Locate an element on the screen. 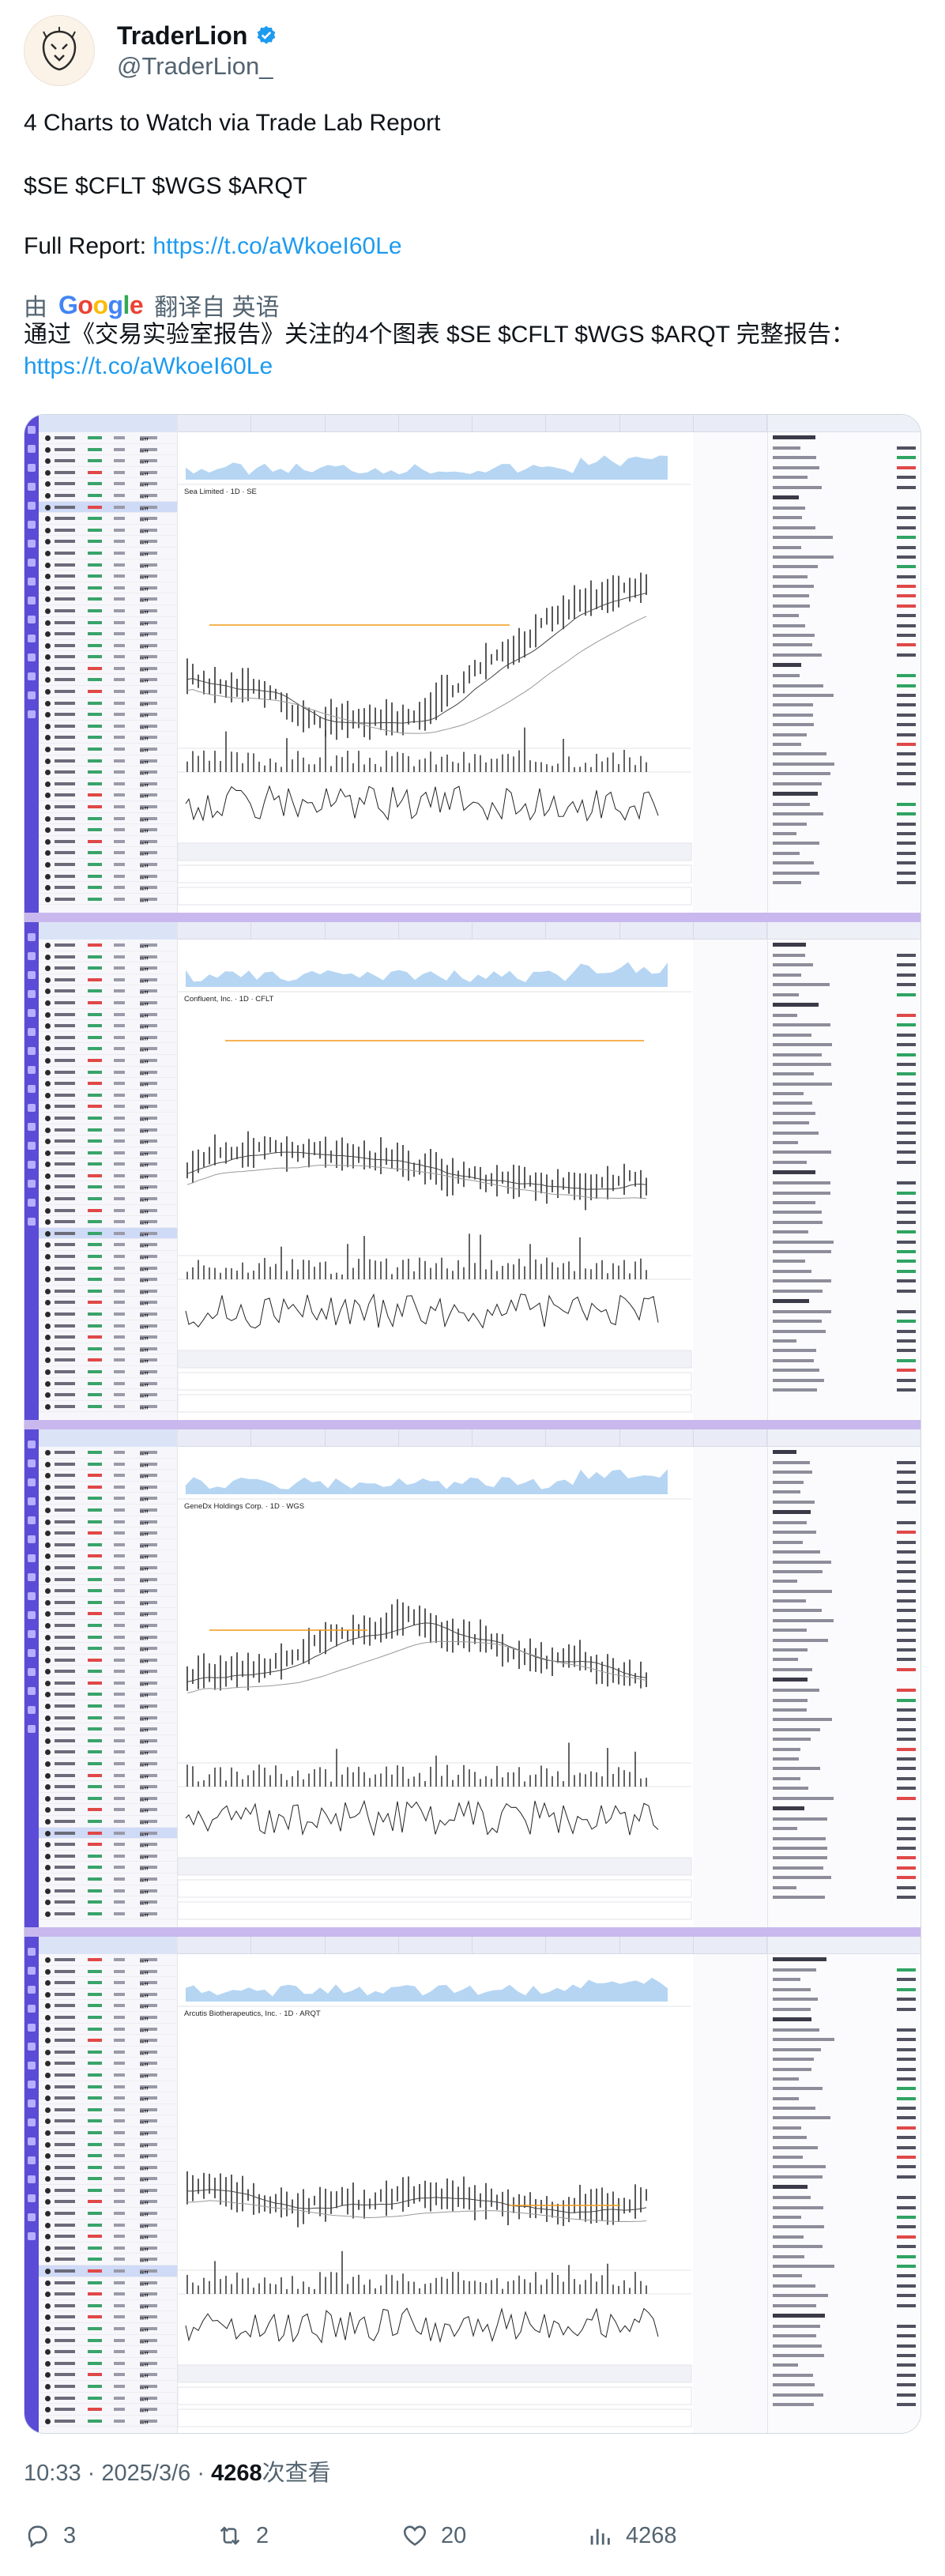 The width and height of the screenshot is (945, 2576). tweet-date: 2025/3/6 is located at coordinates (146, 2473).